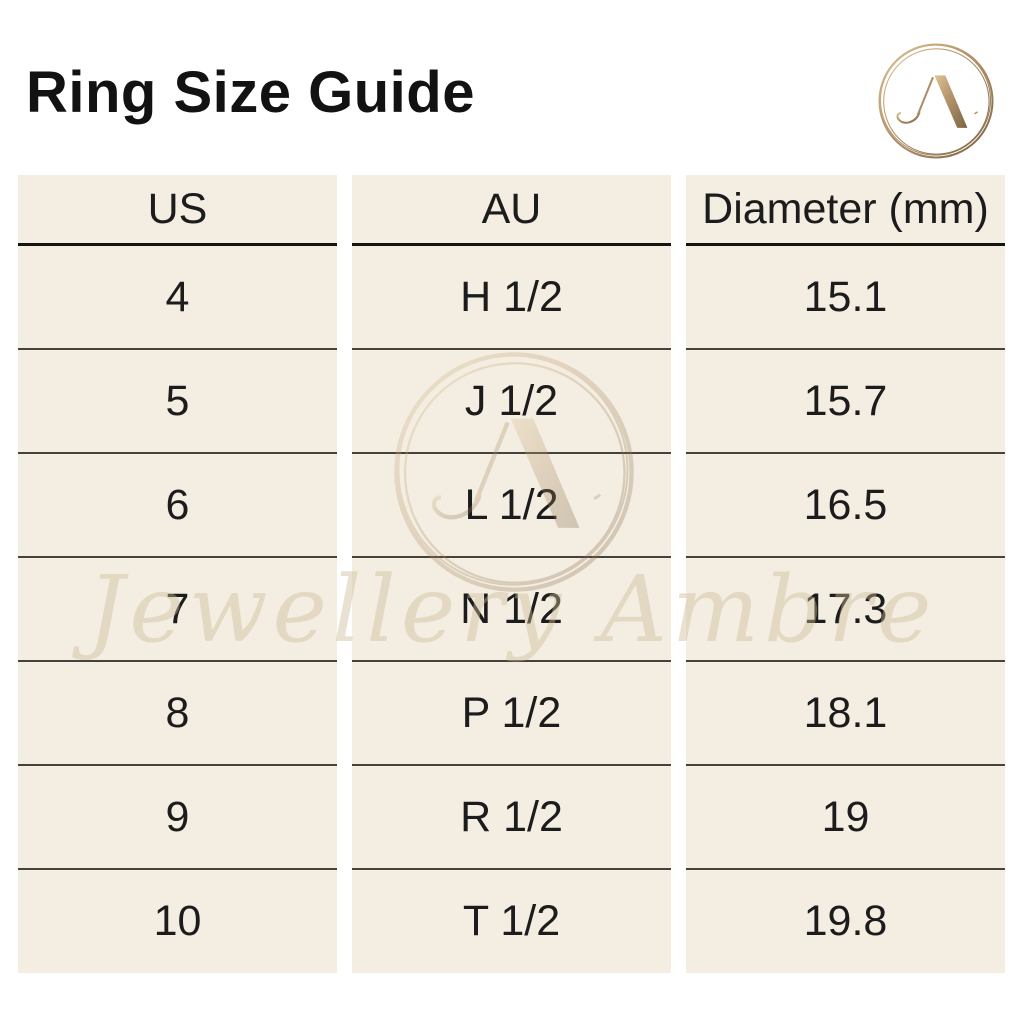 The height and width of the screenshot is (1024, 1024). Describe the element at coordinates (511, 210) in the screenshot. I see `column-header-au: AU` at that location.